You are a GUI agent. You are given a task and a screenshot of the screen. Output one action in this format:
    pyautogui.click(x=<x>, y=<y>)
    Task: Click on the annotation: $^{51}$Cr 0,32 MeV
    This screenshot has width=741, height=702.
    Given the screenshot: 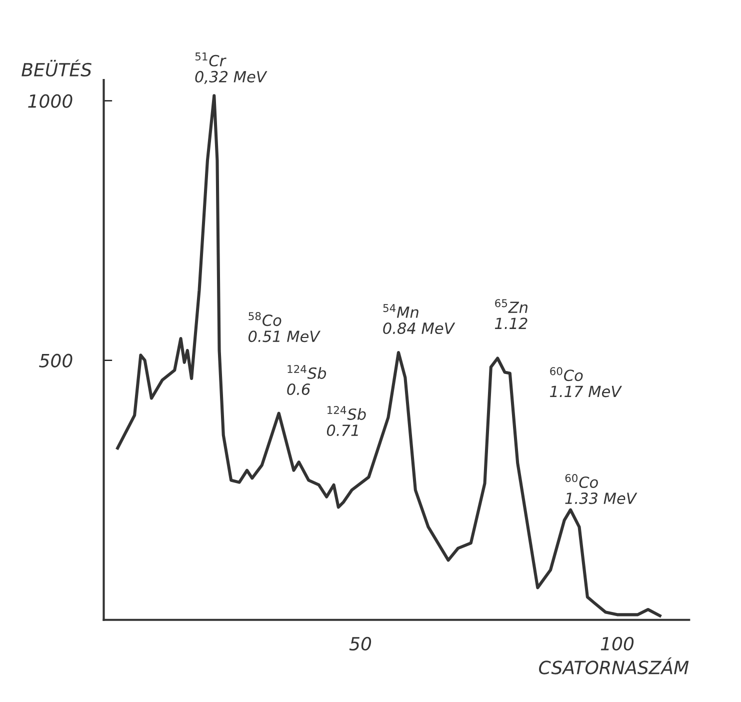 What is the action you would take?
    pyautogui.click(x=231, y=68)
    